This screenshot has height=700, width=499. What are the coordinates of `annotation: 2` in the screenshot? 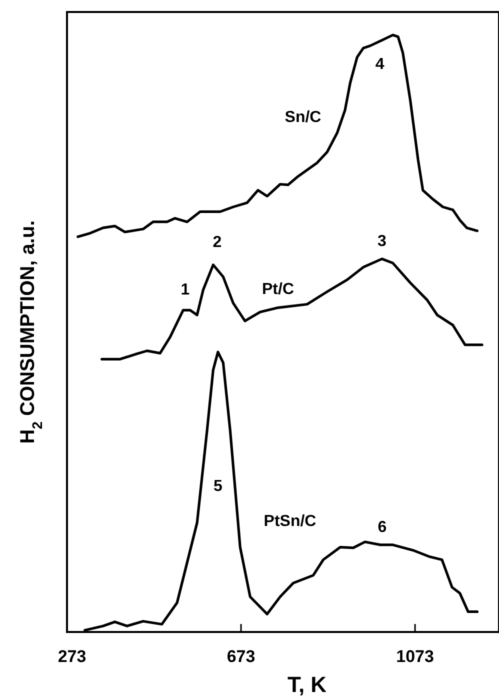 It's located at (217, 243).